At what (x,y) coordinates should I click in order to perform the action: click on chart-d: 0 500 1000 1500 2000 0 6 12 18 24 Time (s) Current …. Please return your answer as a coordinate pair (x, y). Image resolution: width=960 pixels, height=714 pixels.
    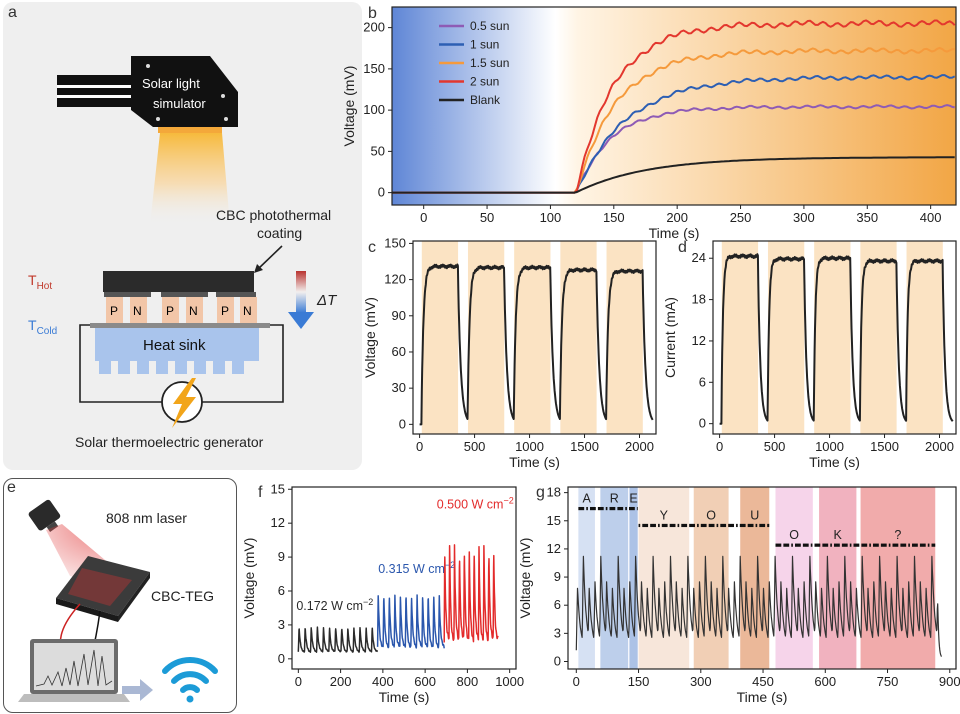
    Looking at the image, I should click on (809, 354).